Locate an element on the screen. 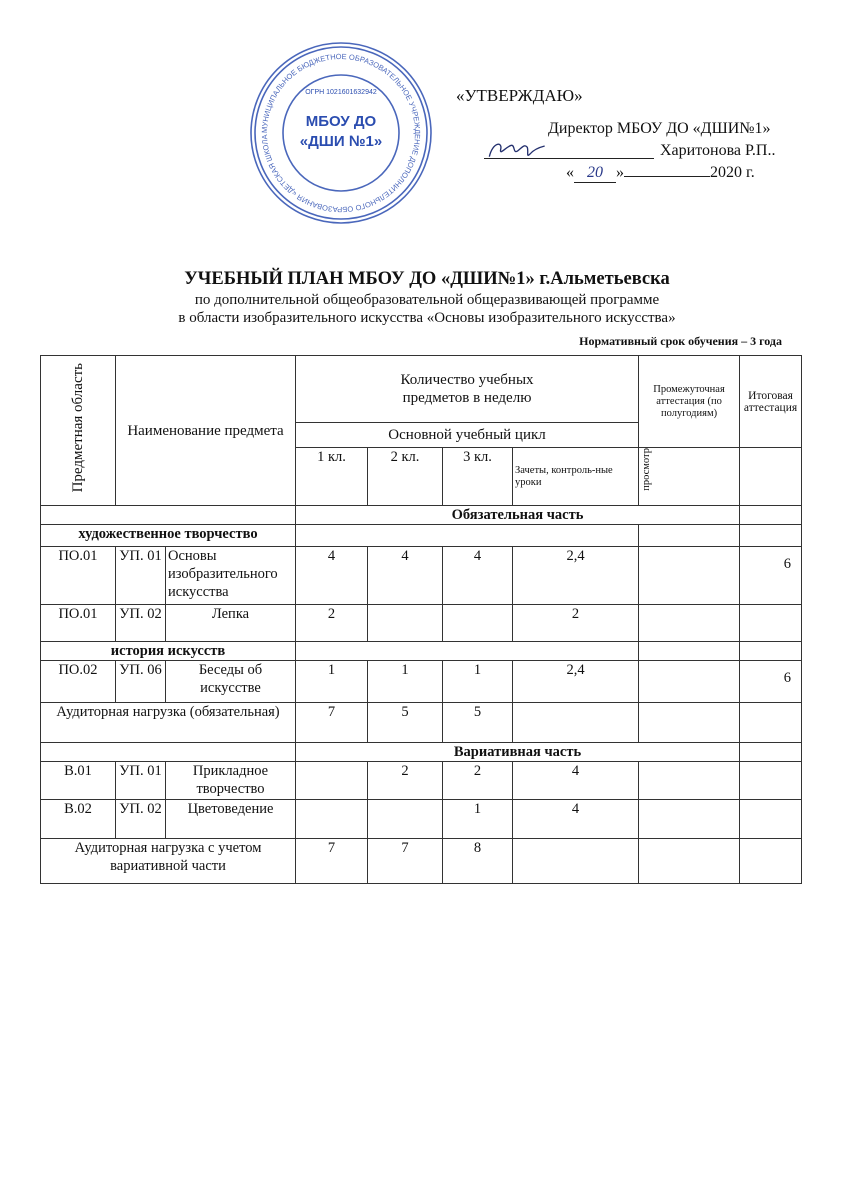 The height and width of the screenshot is (1200, 854). cell-k1: 7 is located at coordinates (331, 861).